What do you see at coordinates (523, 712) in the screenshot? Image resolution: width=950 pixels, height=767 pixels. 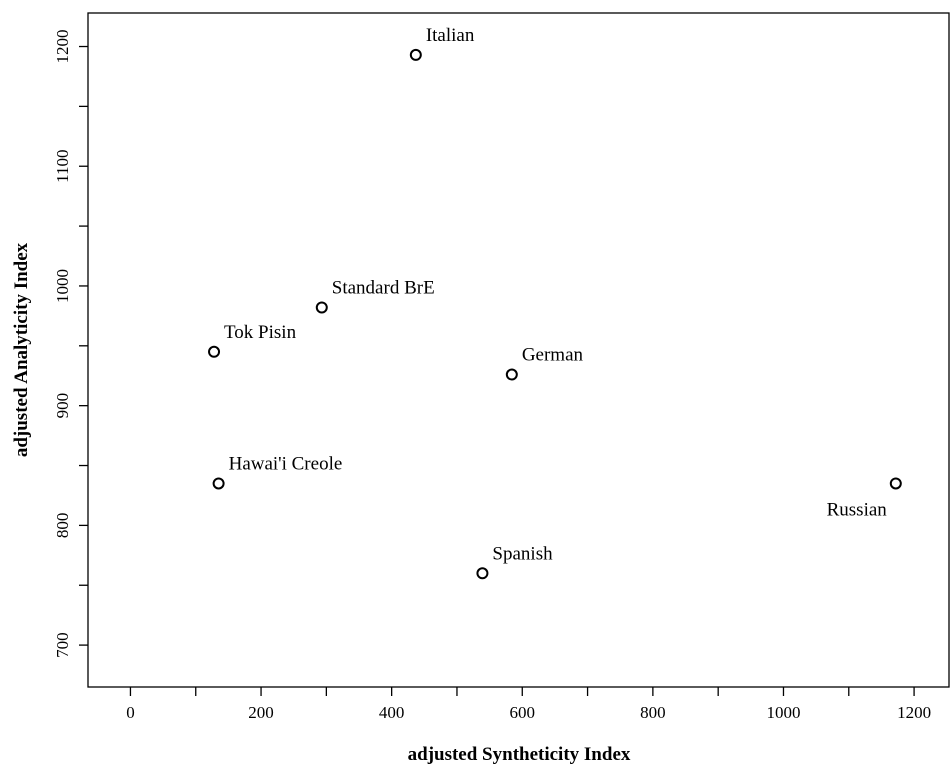 I see `x-tick-label: 600` at bounding box center [523, 712].